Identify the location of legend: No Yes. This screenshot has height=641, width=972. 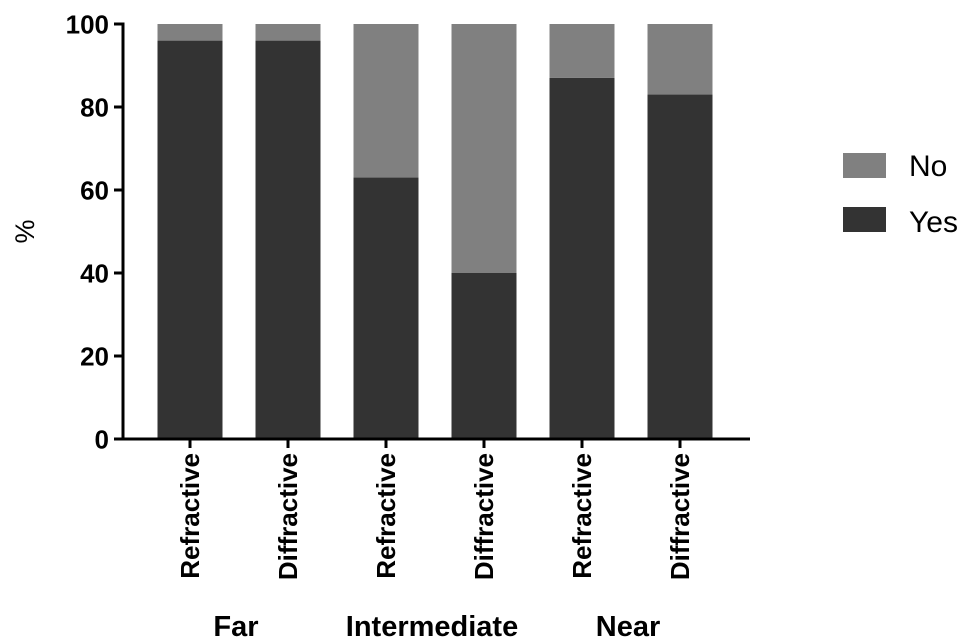
(900, 194).